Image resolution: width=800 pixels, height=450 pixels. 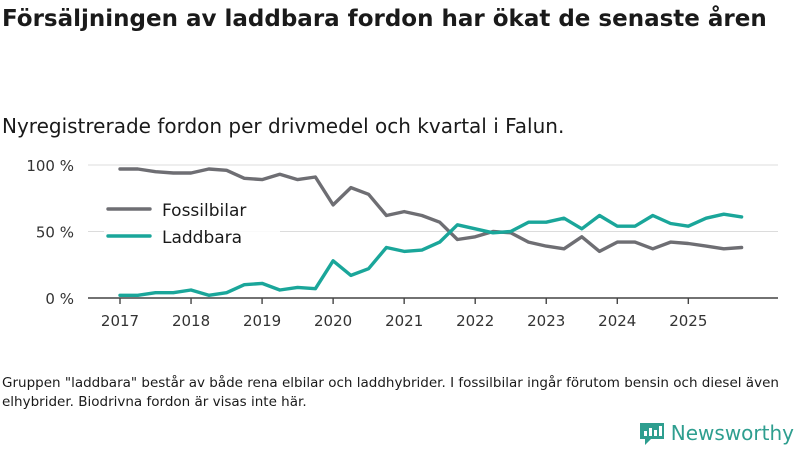 I want to click on x-tick-label: 2018, so click(x=191, y=321).